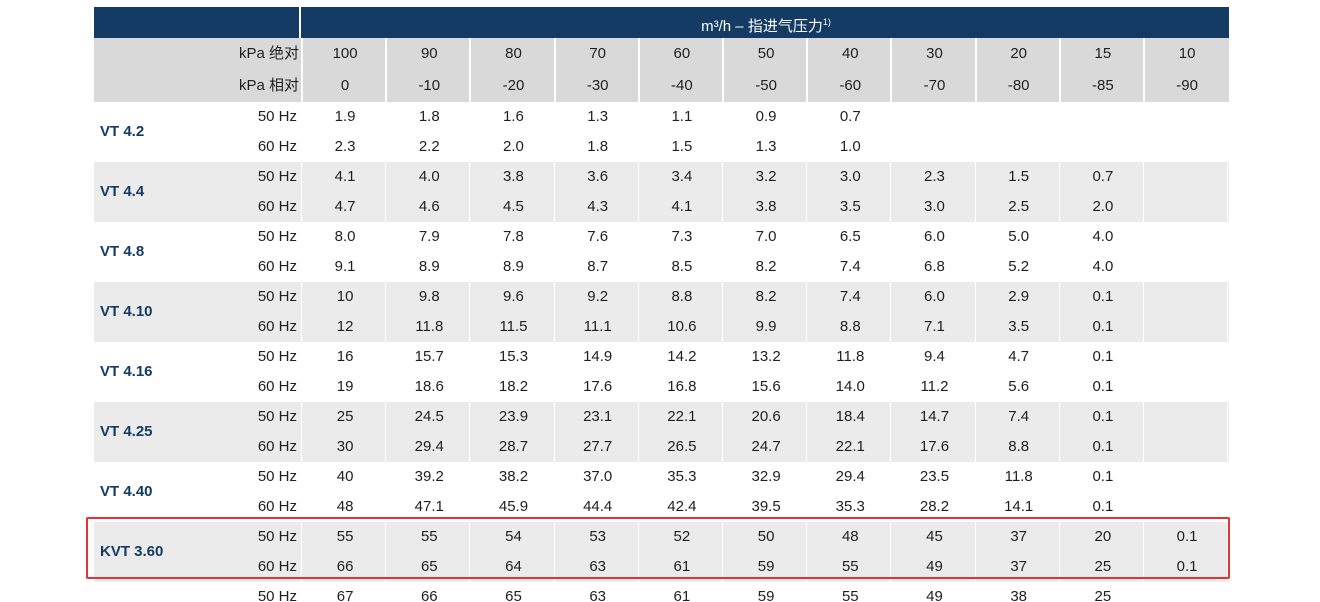  What do you see at coordinates (1019, 326) in the screenshot?
I see `flow-value-60hz: 3.5` at bounding box center [1019, 326].